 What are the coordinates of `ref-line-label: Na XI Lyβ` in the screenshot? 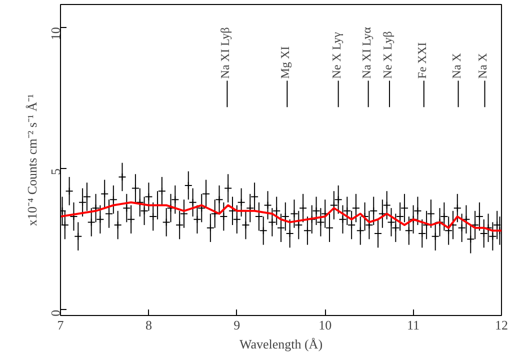 It's located at (225, 53).